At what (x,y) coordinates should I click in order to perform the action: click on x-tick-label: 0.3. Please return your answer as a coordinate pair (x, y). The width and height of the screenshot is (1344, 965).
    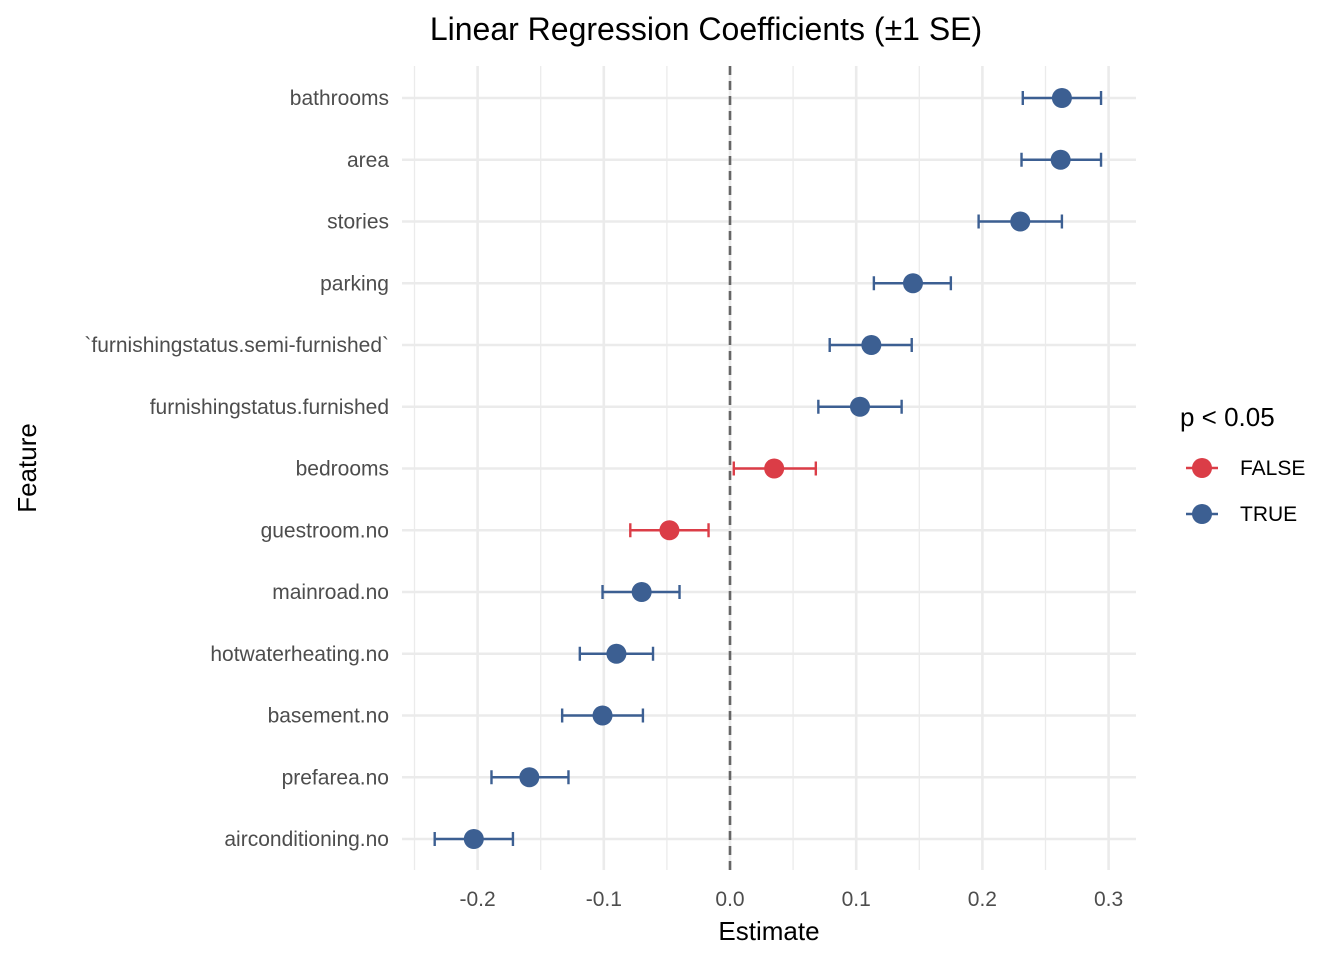
    Looking at the image, I should click on (1108, 899).